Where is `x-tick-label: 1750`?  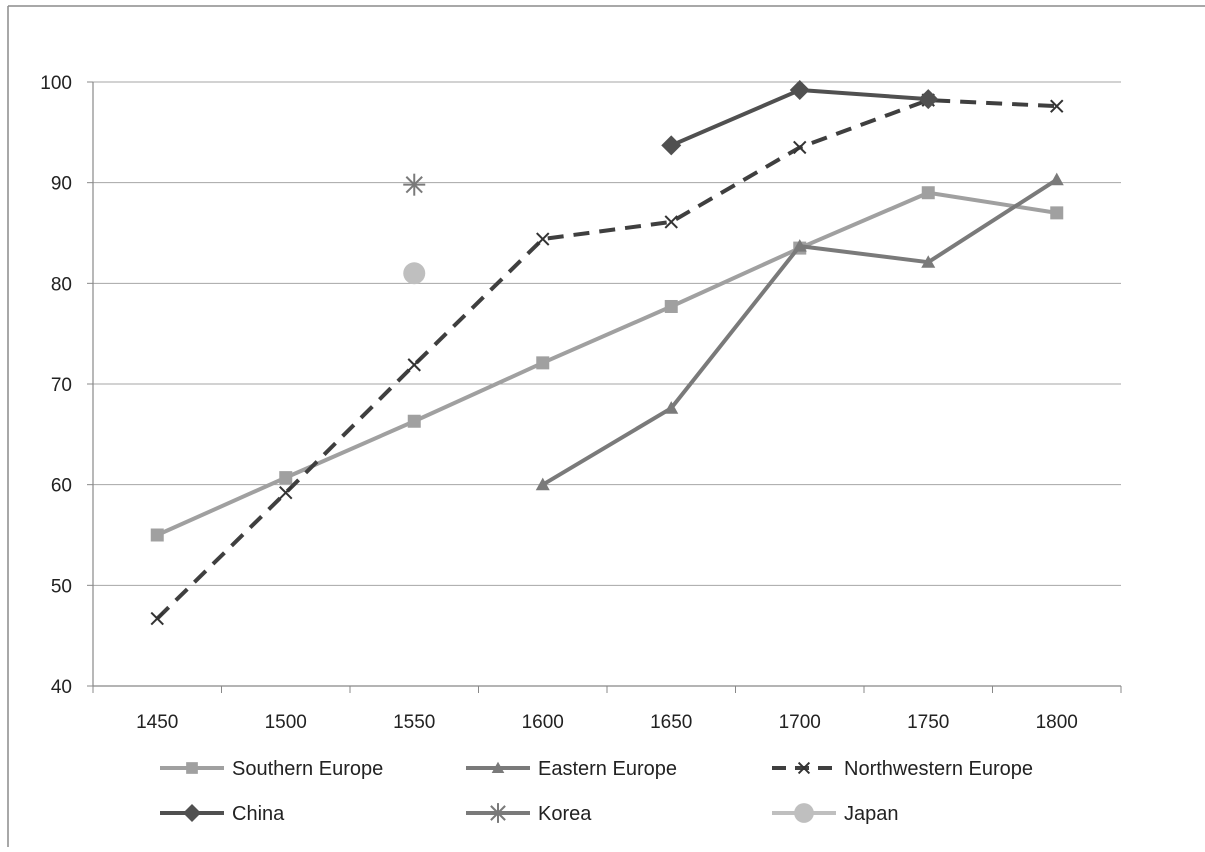 x-tick-label: 1750 is located at coordinates (928, 722).